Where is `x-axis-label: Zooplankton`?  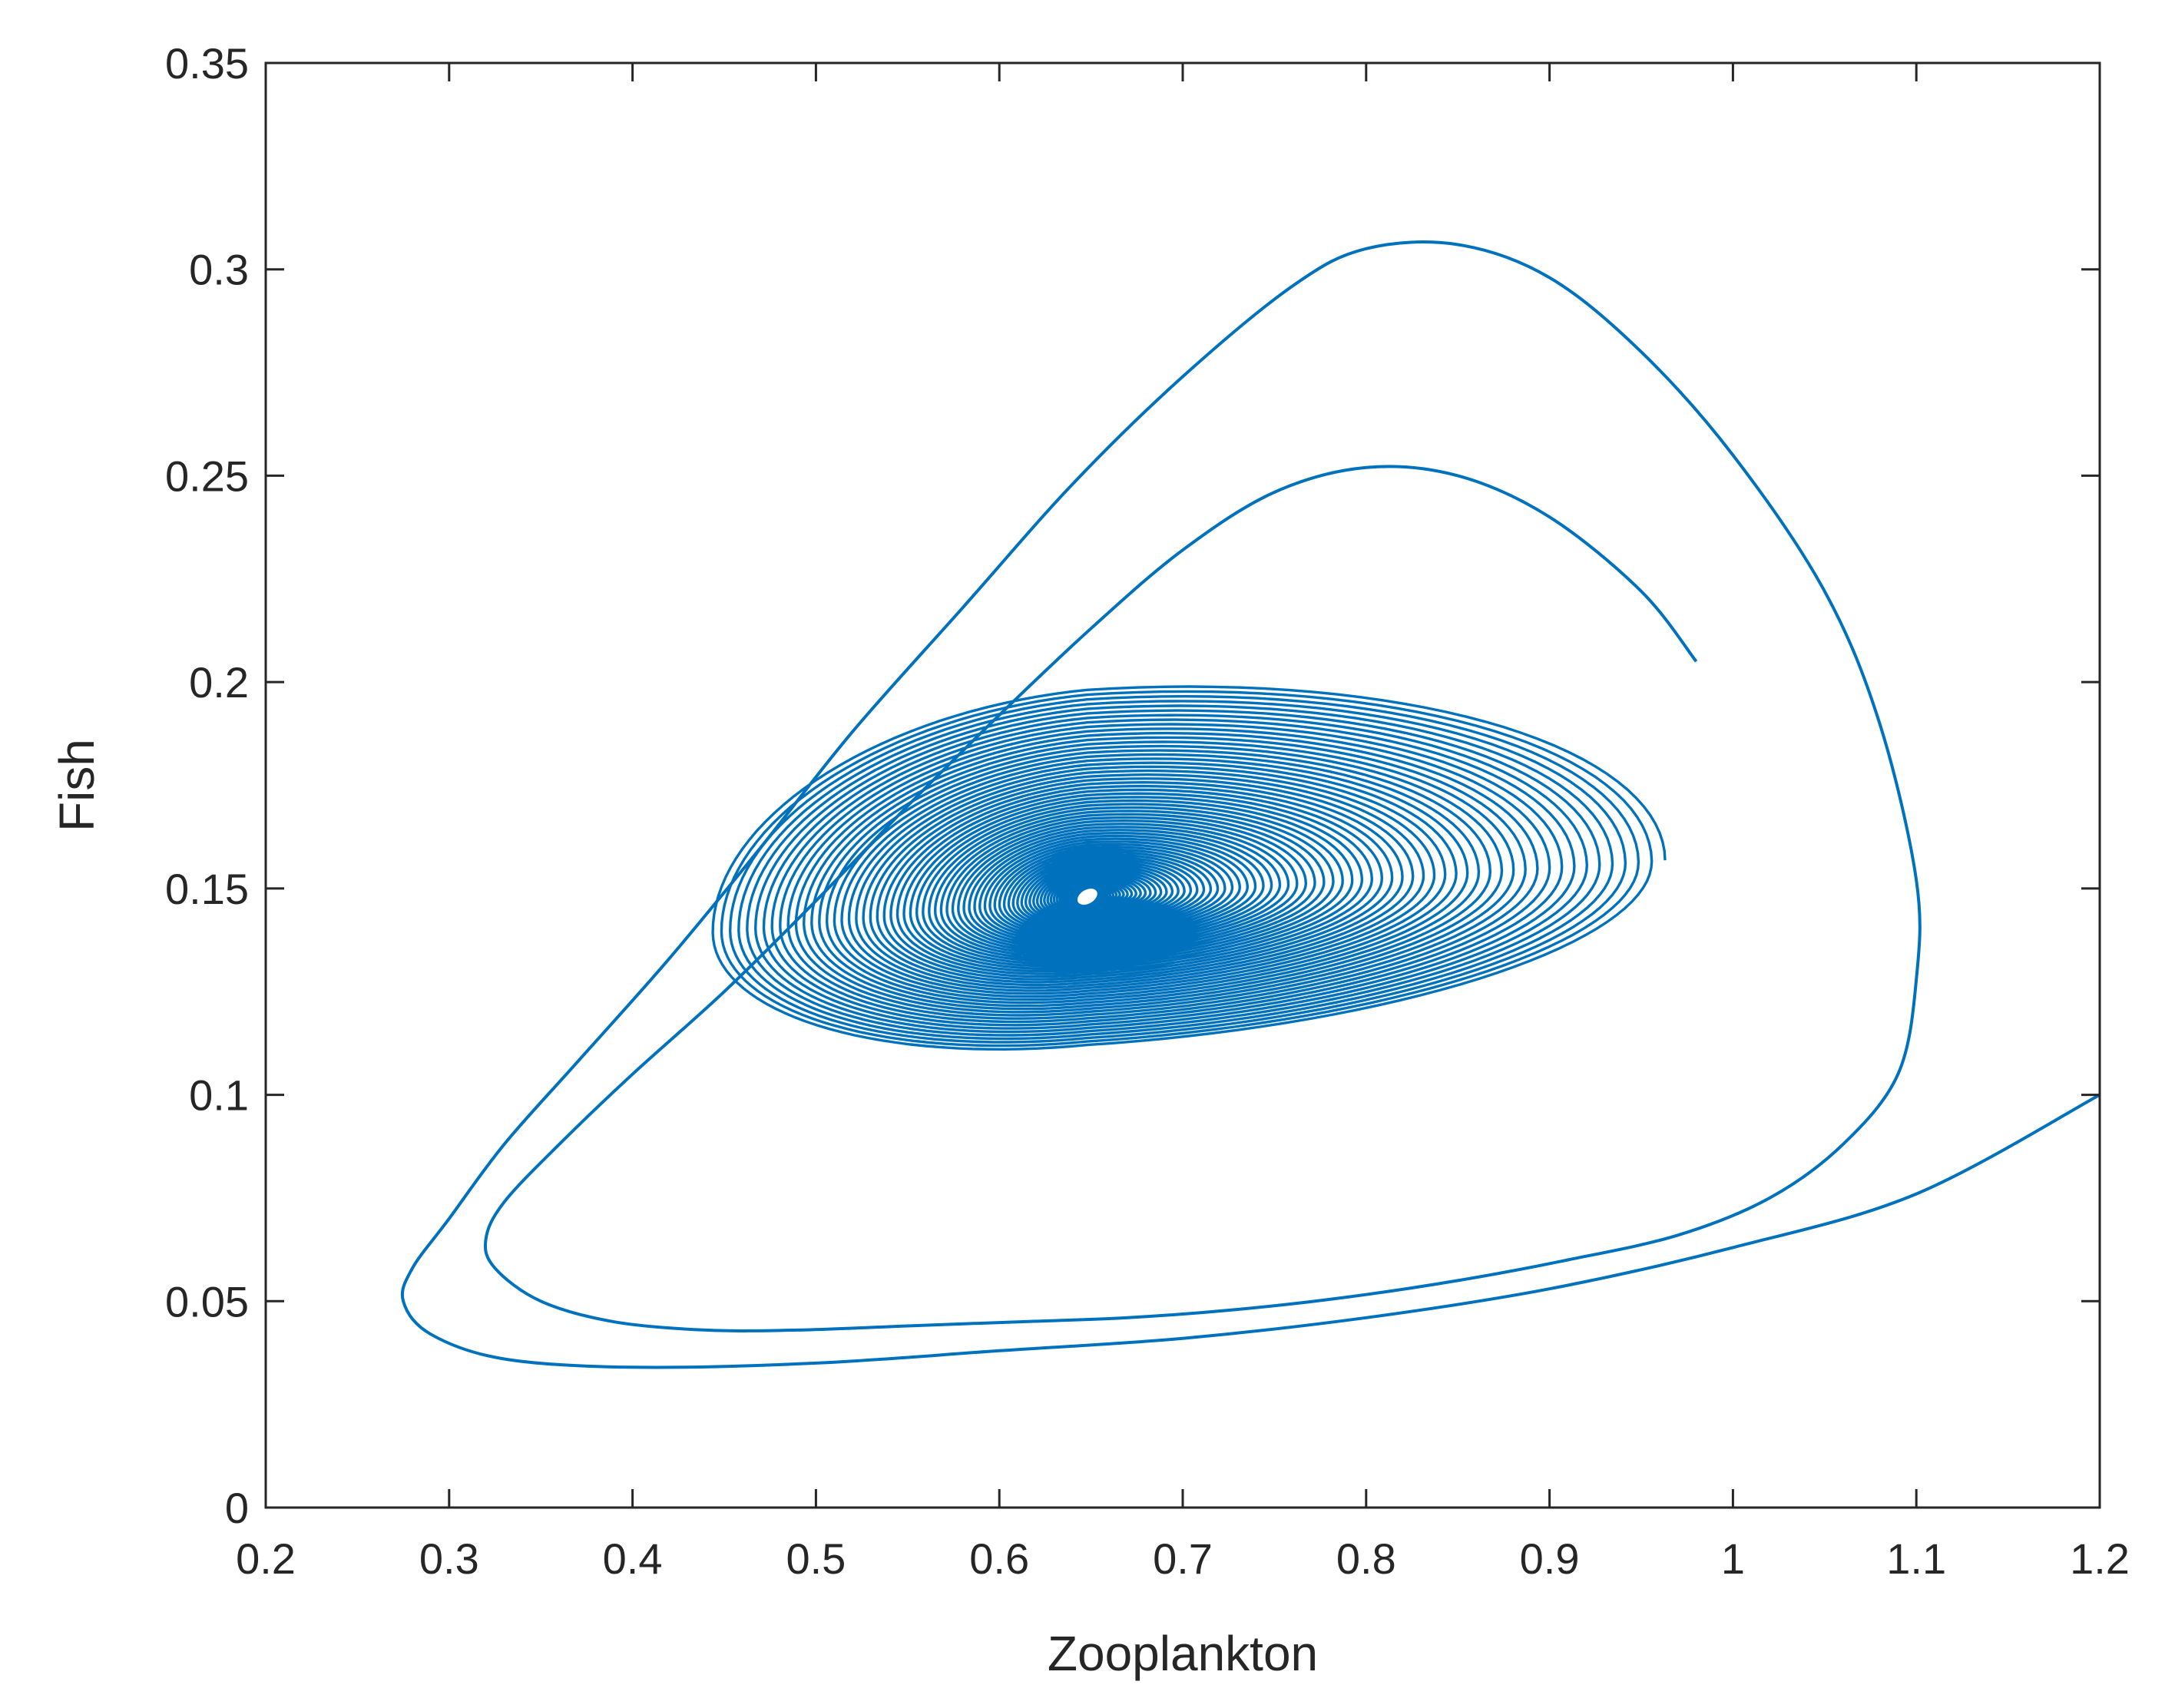 x-axis-label: Zooplankton is located at coordinates (1183, 1653).